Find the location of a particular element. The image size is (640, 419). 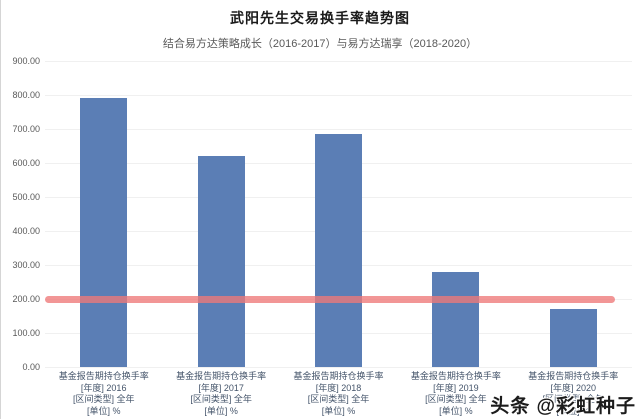

x-axis-label: 基金报告期持仓换手率 [年度] 2016 [区间类型] 全年 [单位] % is located at coordinates (103, 394).